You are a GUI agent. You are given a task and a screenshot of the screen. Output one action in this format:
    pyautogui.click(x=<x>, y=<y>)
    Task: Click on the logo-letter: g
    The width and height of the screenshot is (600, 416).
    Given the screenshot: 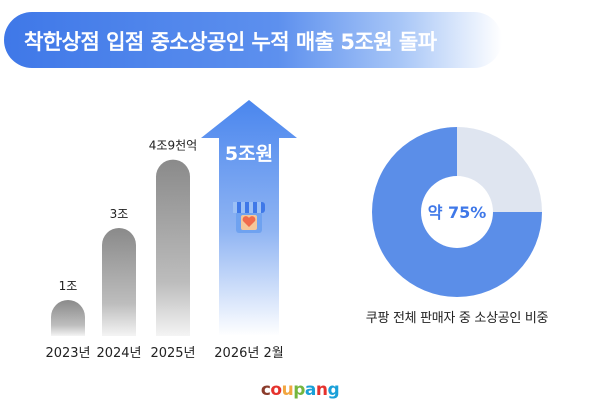 What is the action you would take?
    pyautogui.click(x=333, y=390)
    